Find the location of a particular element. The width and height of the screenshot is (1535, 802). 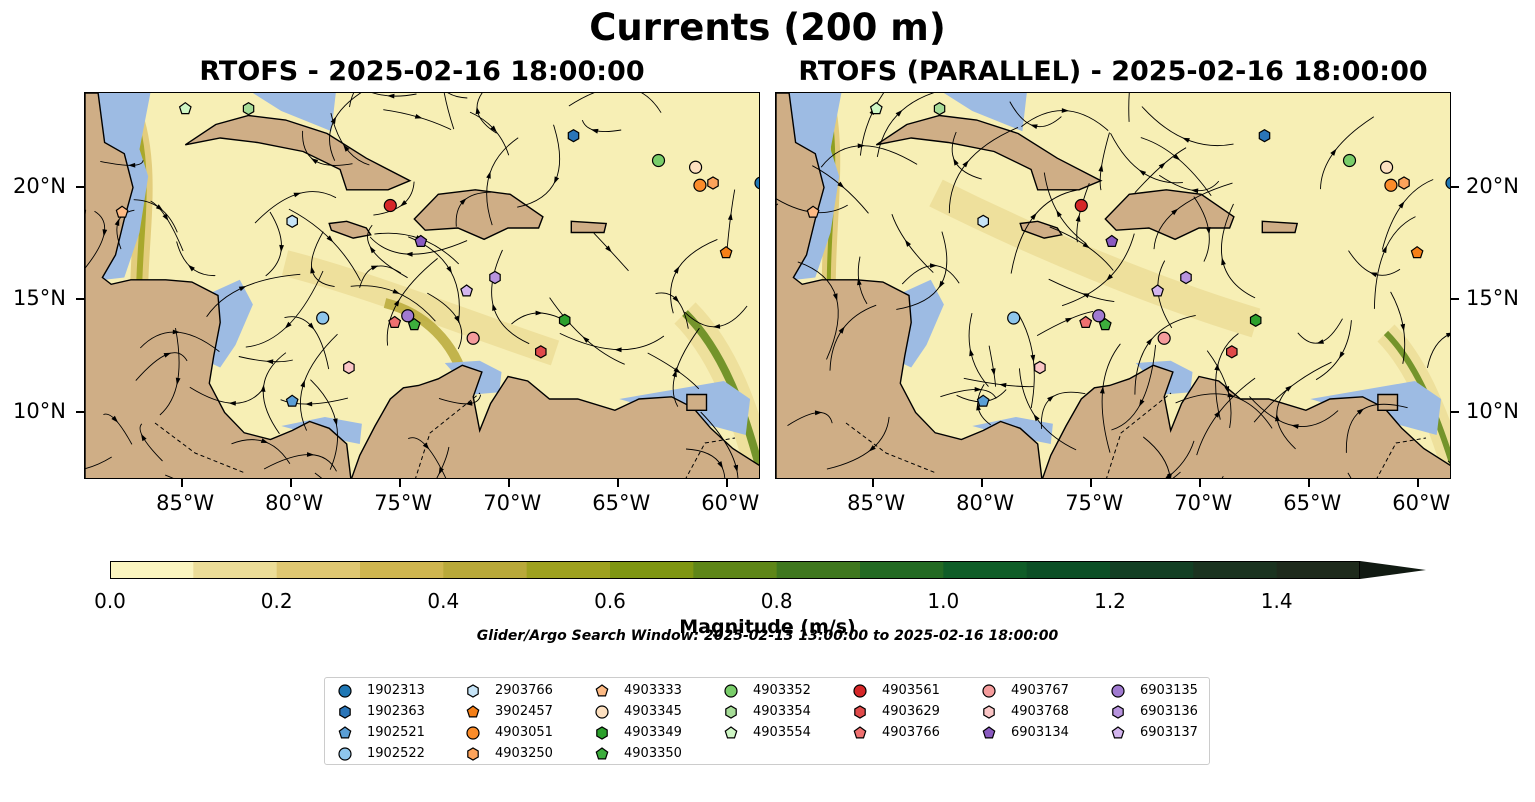

colorbar-extend-arrow is located at coordinates (1393, 570).